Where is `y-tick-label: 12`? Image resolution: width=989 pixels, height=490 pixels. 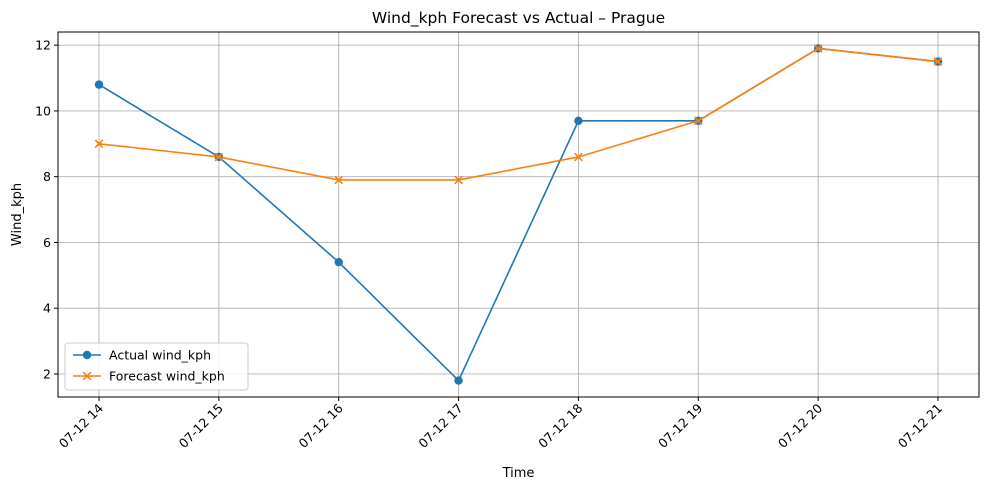
y-tick-label: 12 is located at coordinates (43, 45).